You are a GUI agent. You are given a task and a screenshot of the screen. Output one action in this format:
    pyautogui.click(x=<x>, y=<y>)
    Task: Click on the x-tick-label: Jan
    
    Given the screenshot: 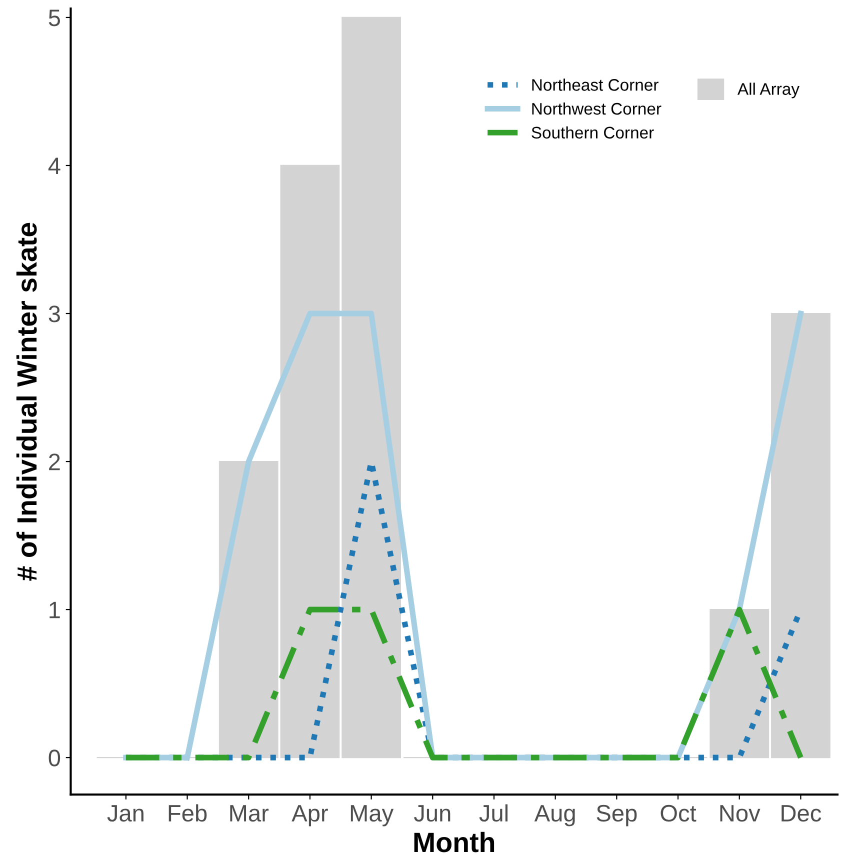 What is the action you would take?
    pyautogui.click(x=125, y=813)
    